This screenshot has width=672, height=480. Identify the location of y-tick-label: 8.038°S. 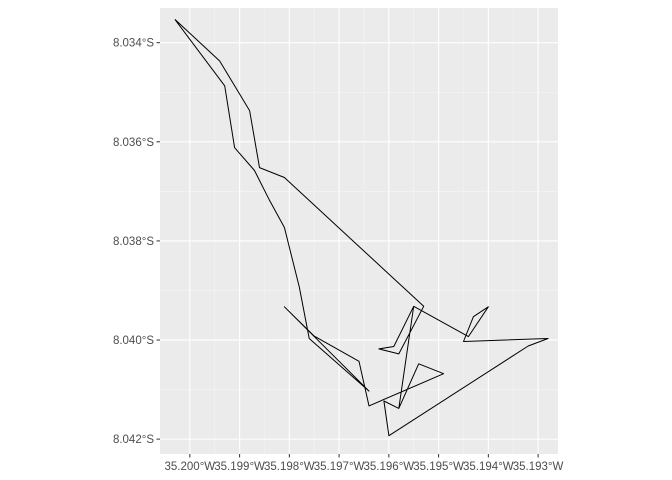
(133, 242).